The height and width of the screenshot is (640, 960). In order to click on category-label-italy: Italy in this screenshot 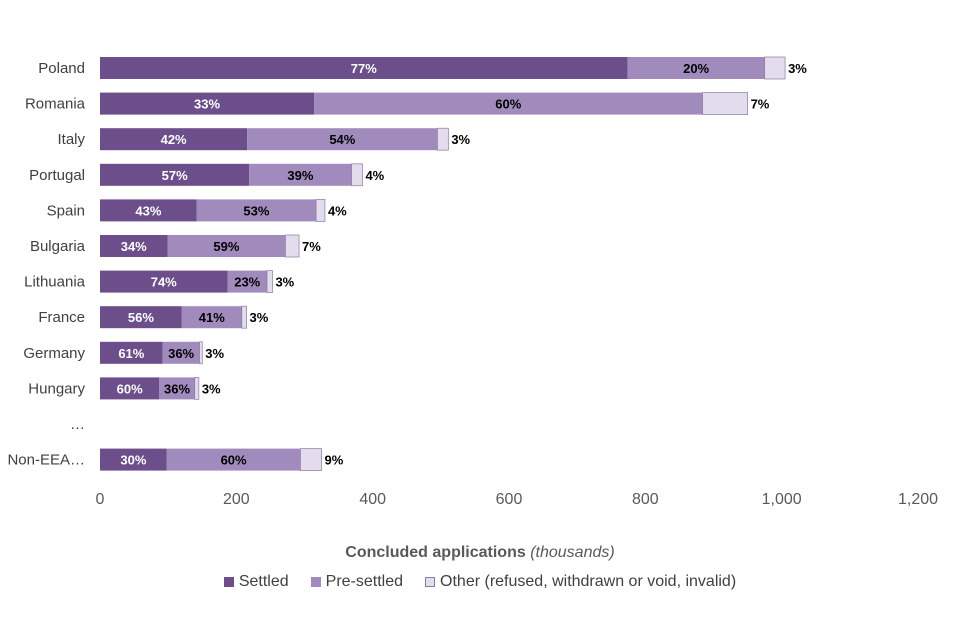, I will do `click(71, 139)`.